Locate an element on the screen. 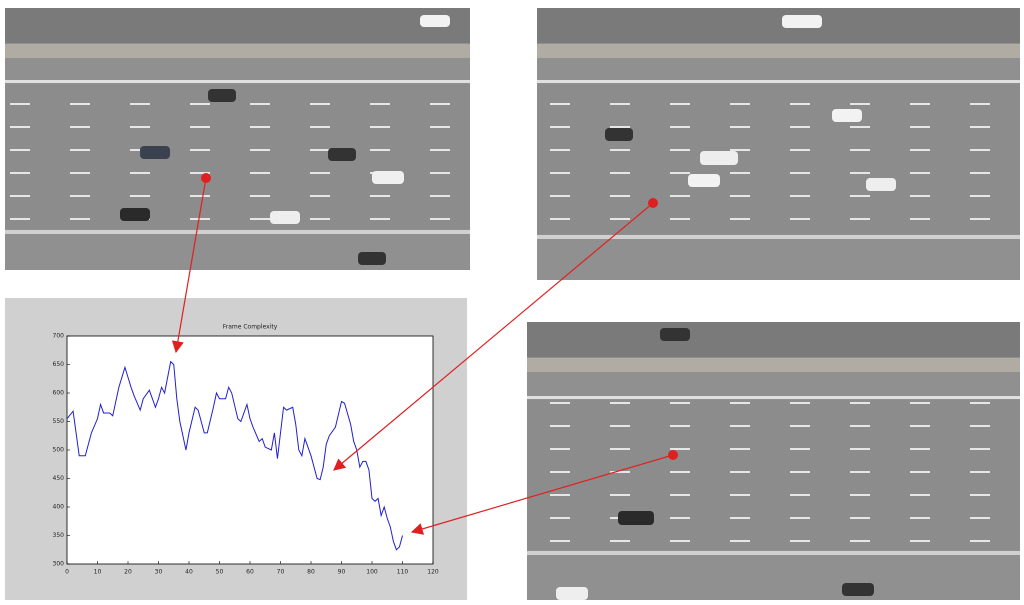  x-tick-label: 40 is located at coordinates (189, 572).